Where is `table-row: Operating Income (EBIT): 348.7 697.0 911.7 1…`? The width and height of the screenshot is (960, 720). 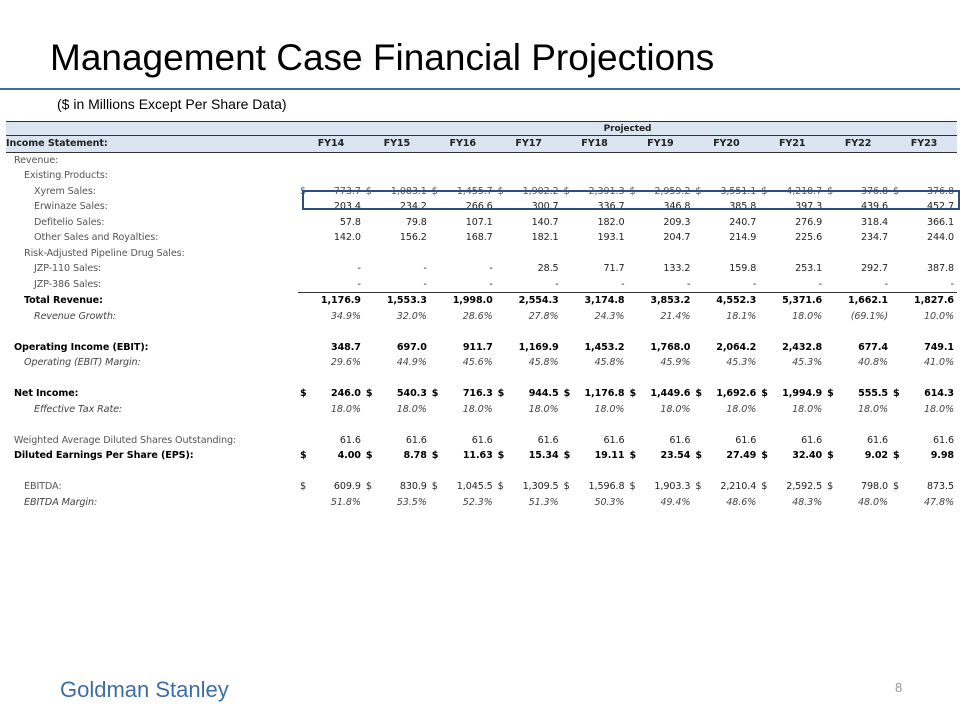 table-row: Operating Income (EBIT): 348.7 697.0 911.7 1… is located at coordinates (481, 348).